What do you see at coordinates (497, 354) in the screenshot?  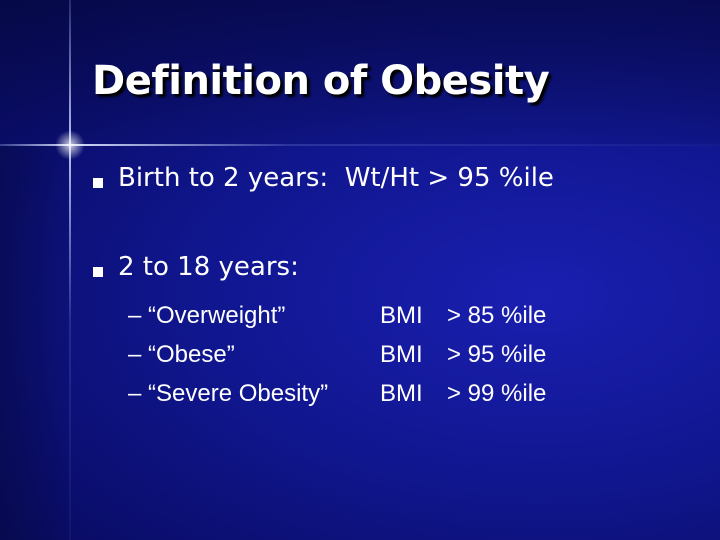 I see `sub-threshold: > 95 %ile` at bounding box center [497, 354].